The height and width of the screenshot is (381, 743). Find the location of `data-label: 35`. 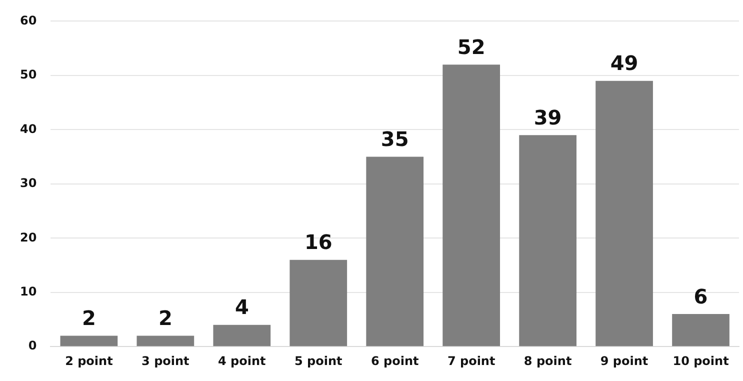

data-label: 35 is located at coordinates (394, 138).